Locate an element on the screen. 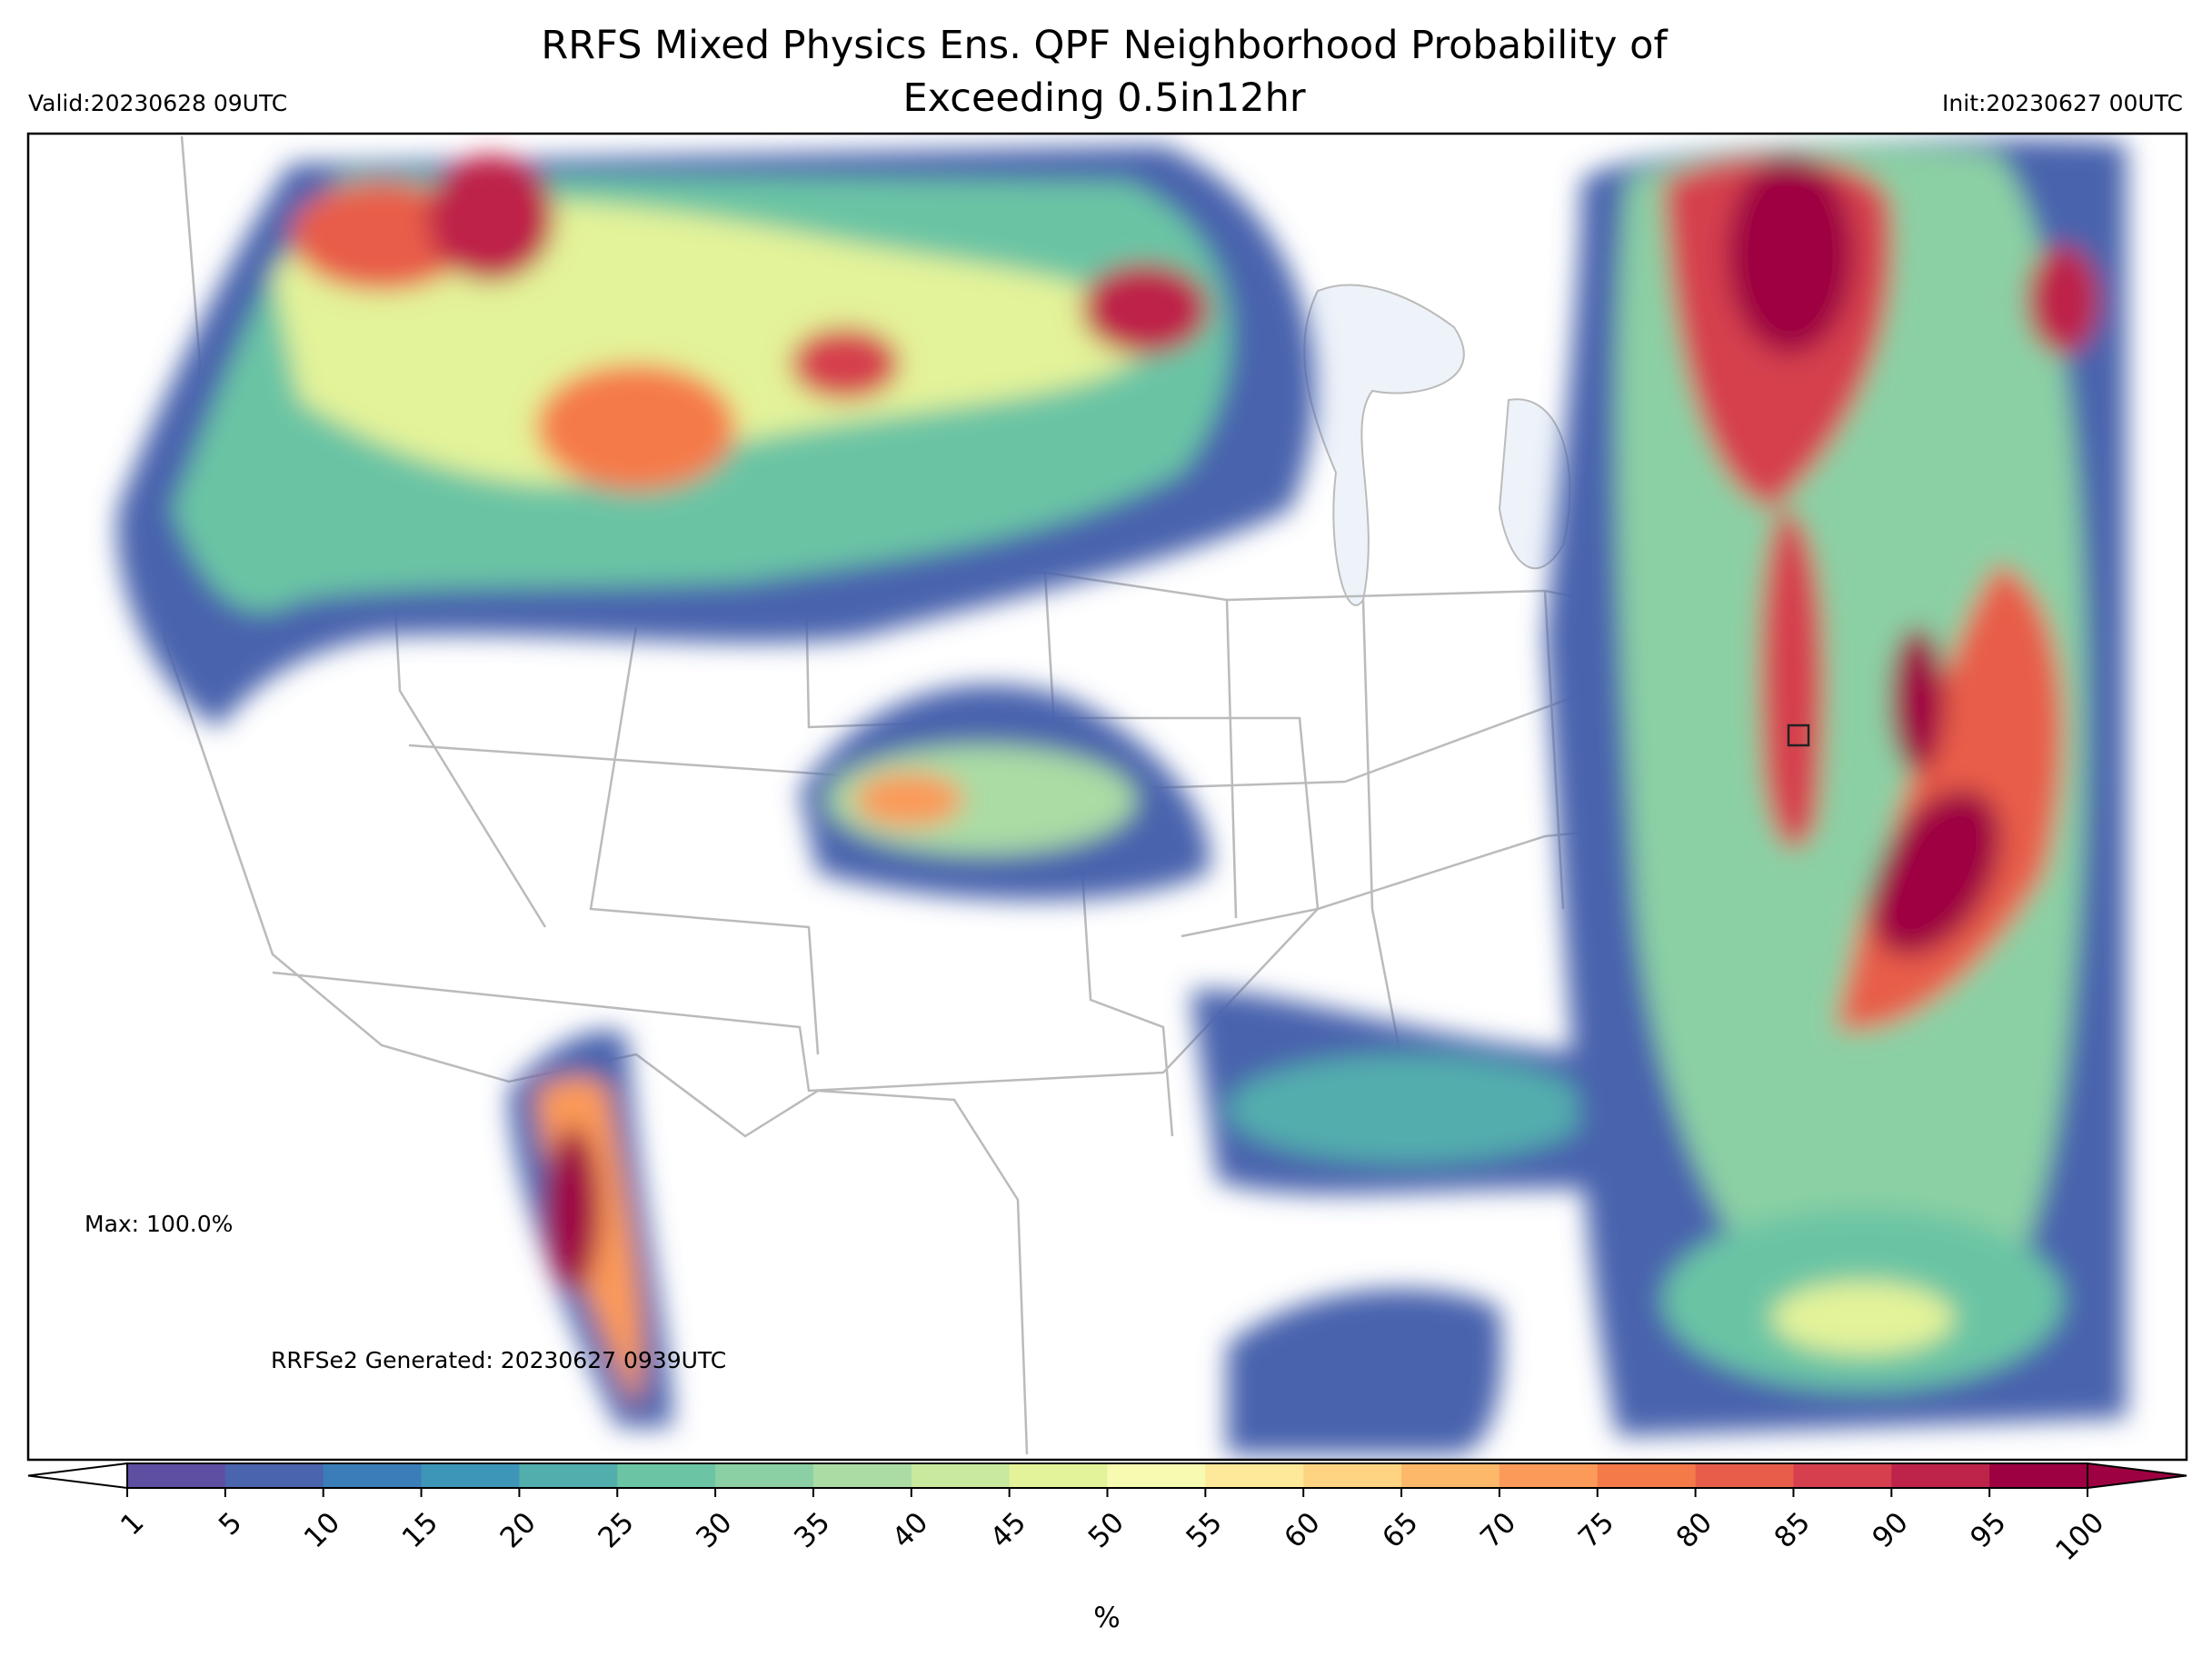 This screenshot has width=2212, height=1667. init-time: Init:20230627 00UTC is located at coordinates (2062, 103).